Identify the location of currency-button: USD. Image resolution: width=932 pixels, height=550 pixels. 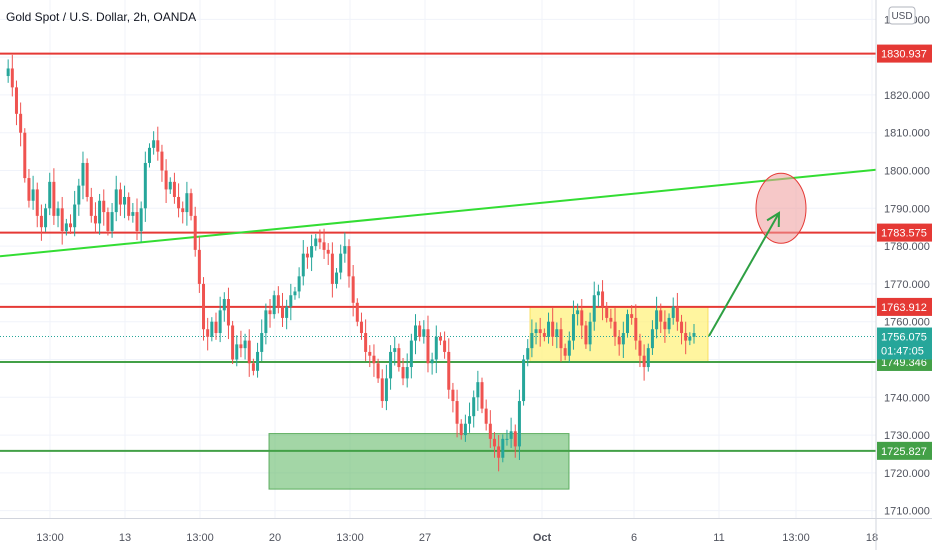
(902, 15).